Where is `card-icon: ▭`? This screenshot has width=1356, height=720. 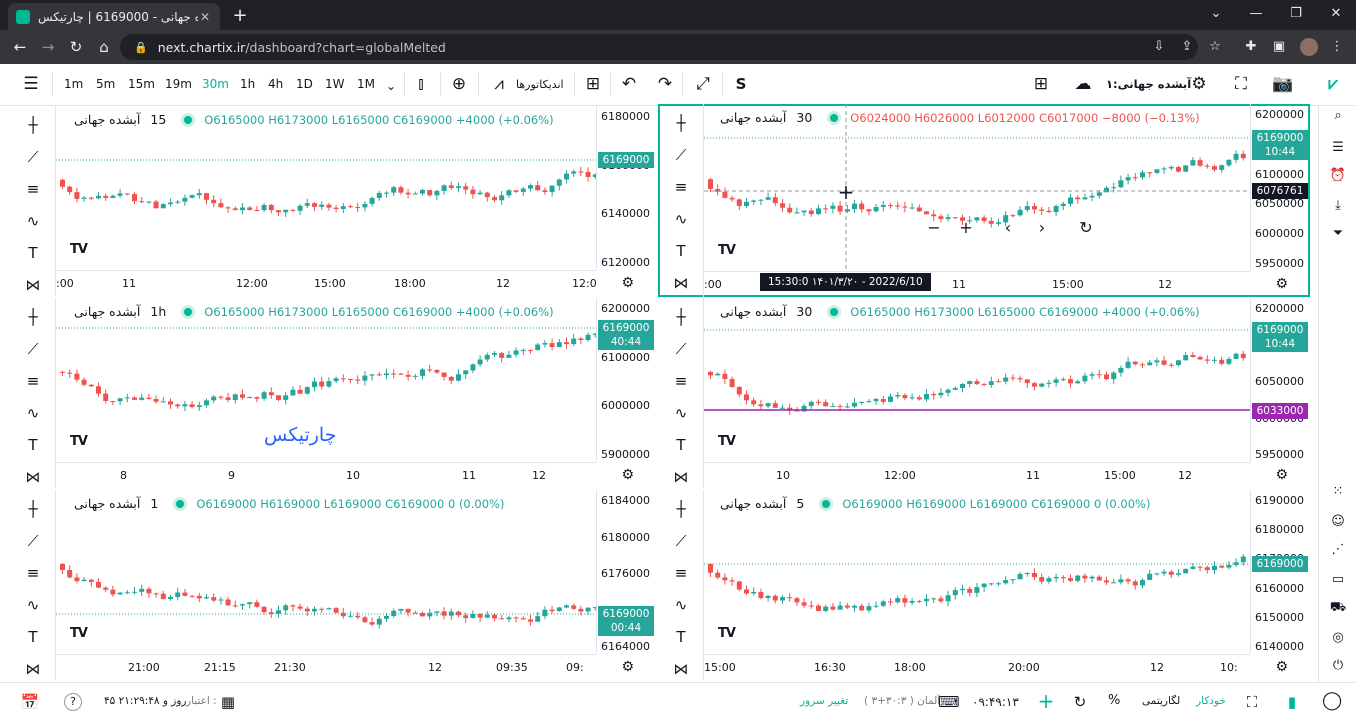 card-icon: ▭ is located at coordinates (1338, 579).